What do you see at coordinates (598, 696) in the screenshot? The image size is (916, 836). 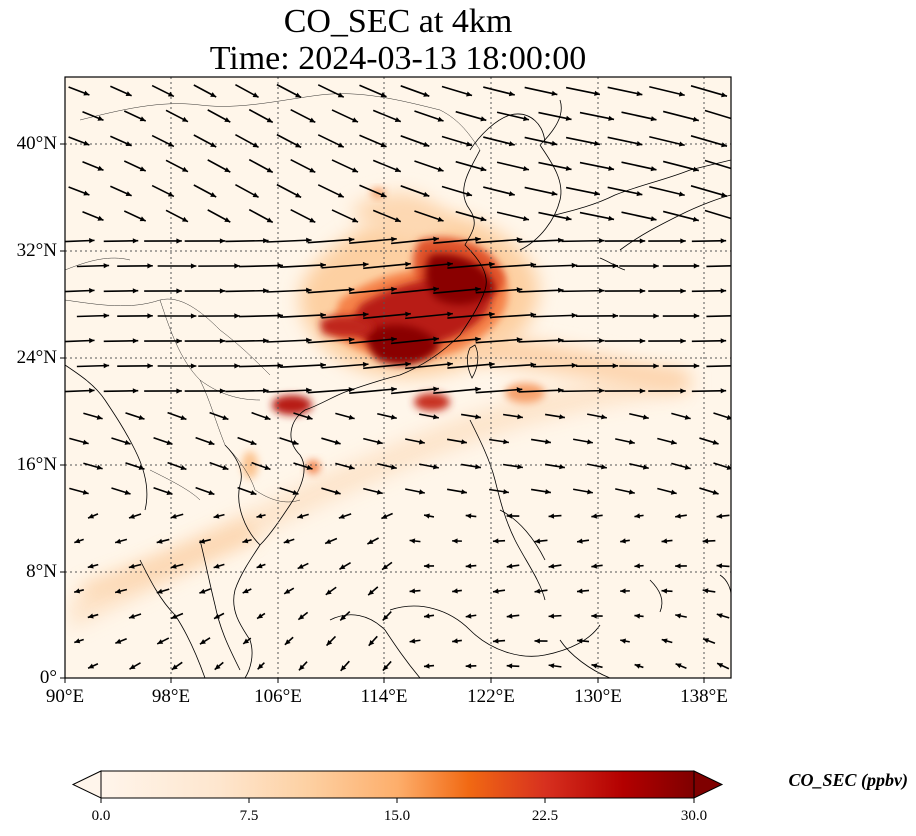 I see `lon-tick-label: 130°E` at bounding box center [598, 696].